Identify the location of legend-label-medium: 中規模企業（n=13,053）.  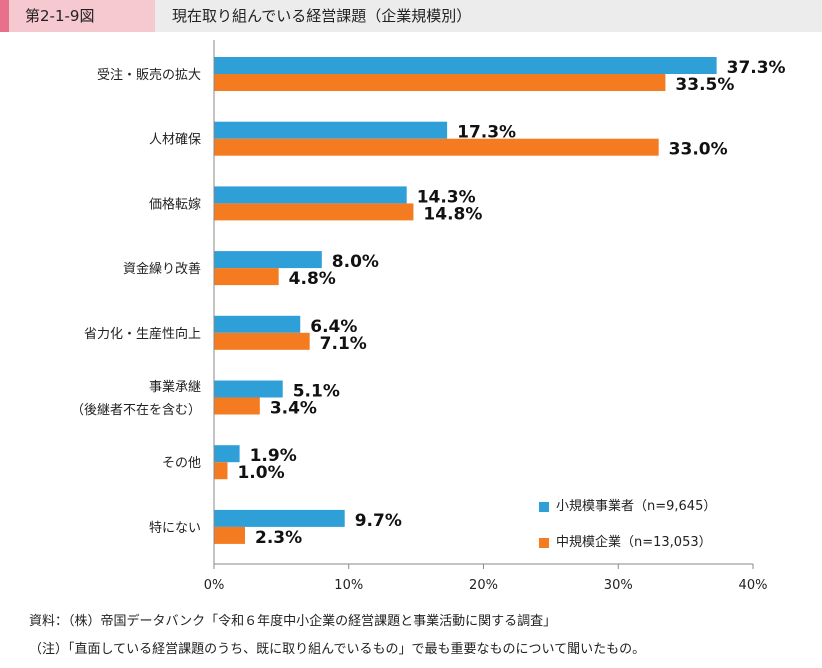
(634, 542).